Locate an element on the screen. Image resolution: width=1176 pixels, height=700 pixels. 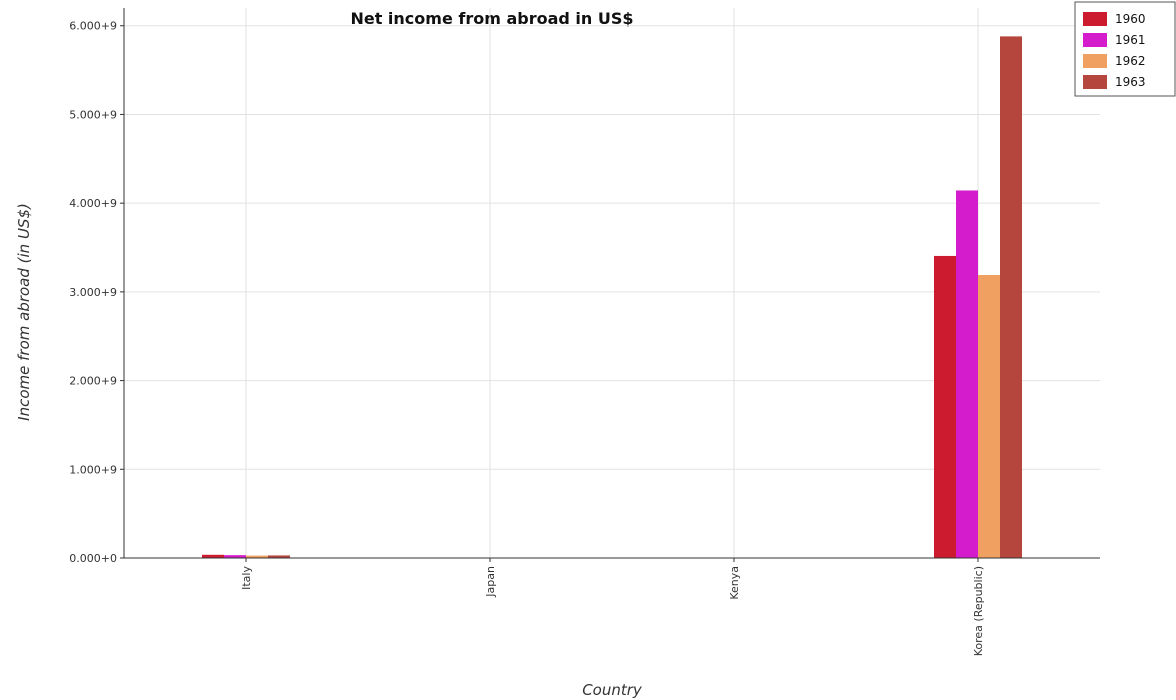
y-tick-label: 6.000+9 is located at coordinates (93, 26).